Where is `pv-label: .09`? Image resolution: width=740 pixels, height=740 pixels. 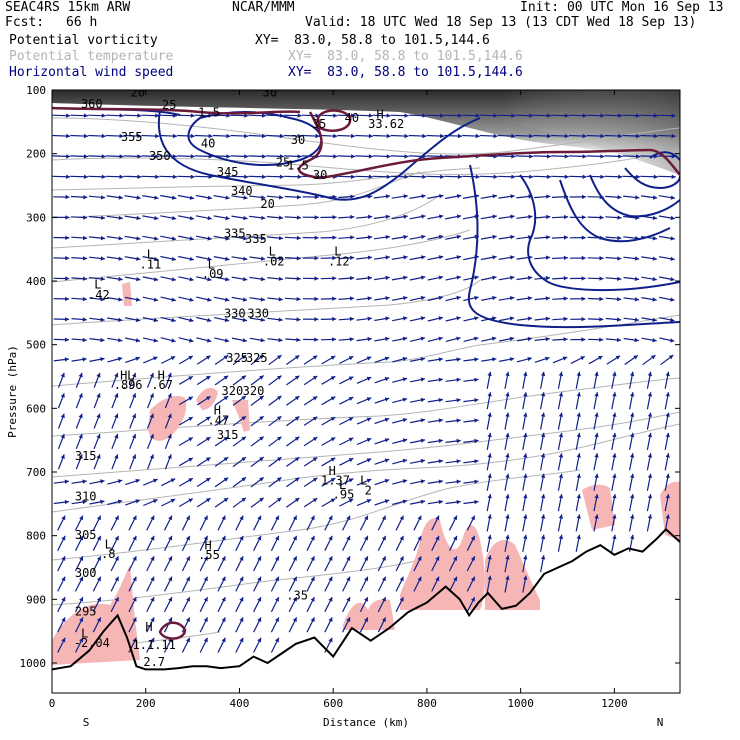 pv-label: .09 is located at coordinates (213, 274).